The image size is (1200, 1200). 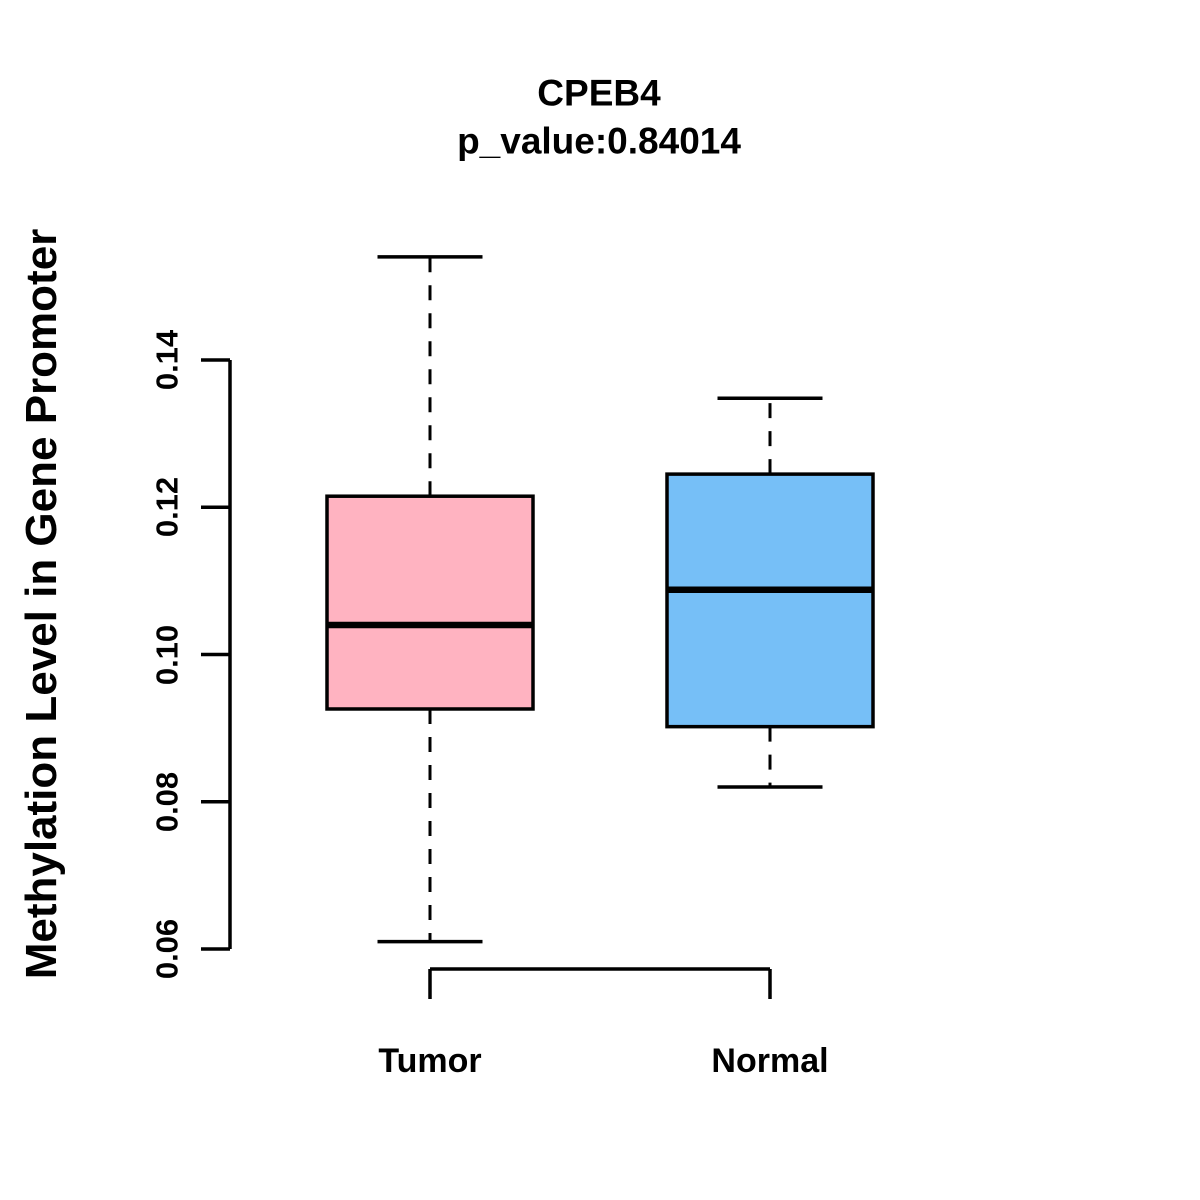 I want to click on y-tick-label-0-14: 0.14, so click(x=167, y=360).